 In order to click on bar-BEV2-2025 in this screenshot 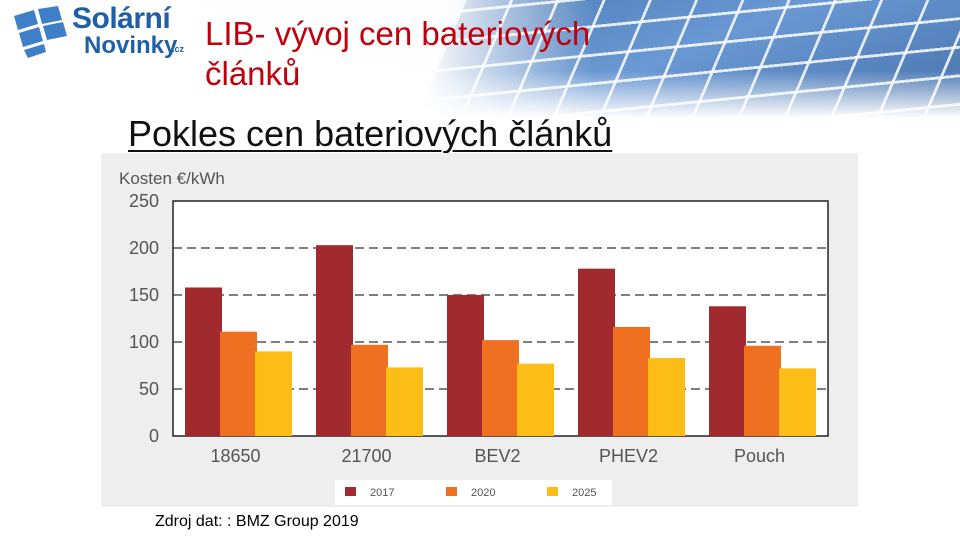, I will do `click(535, 399)`.